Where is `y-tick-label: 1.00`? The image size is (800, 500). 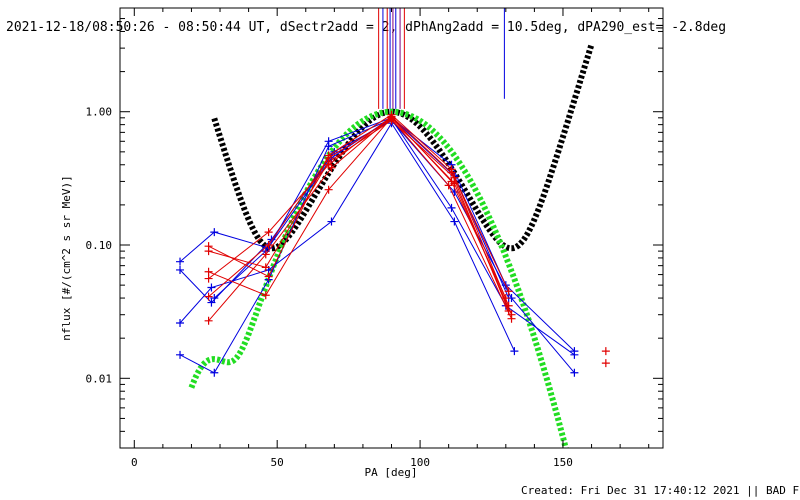
y-tick-label: 1.00 is located at coordinates (99, 112).